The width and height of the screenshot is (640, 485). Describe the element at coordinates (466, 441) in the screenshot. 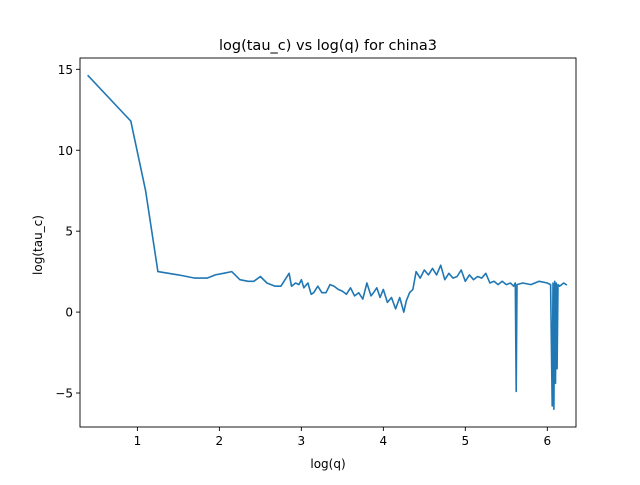

I see `x-tick-label: 5` at that location.